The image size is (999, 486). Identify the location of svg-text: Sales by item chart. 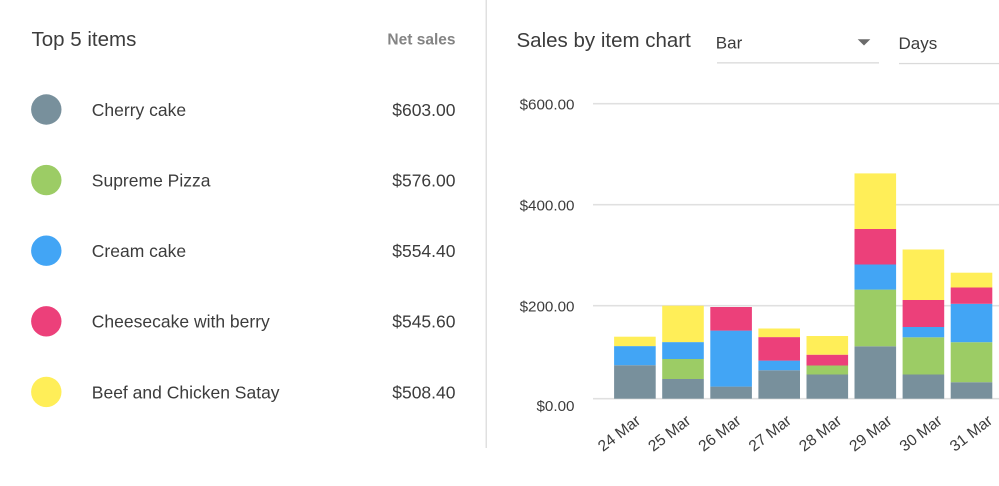
(604, 40).